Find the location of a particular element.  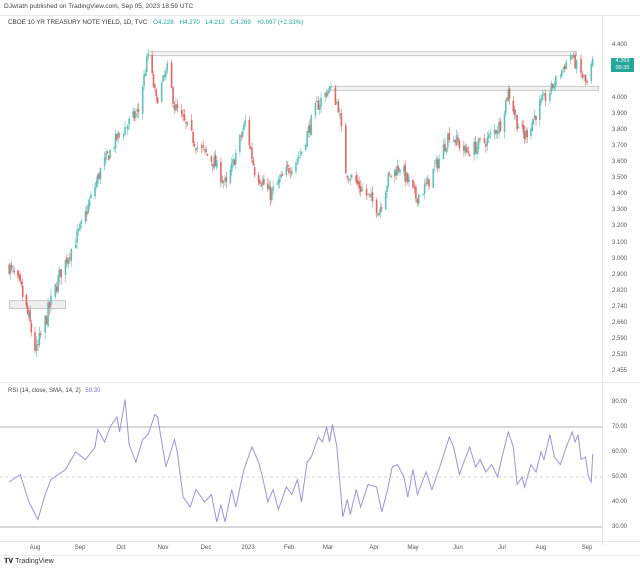

time-tick-label: May is located at coordinates (413, 548).